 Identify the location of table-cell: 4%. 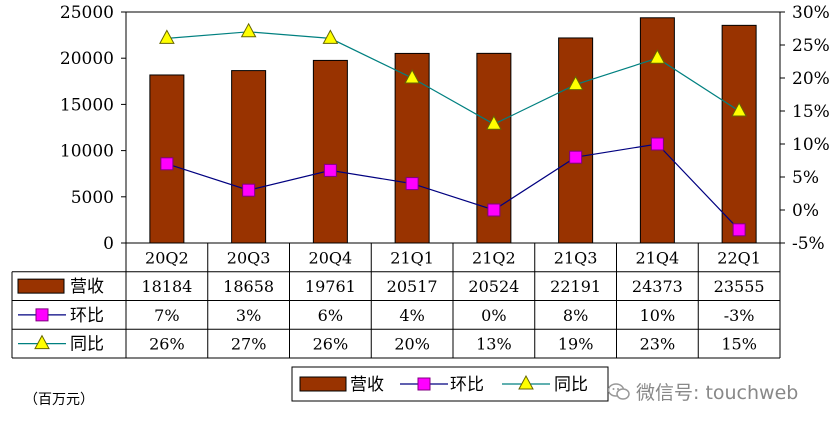
(411, 315).